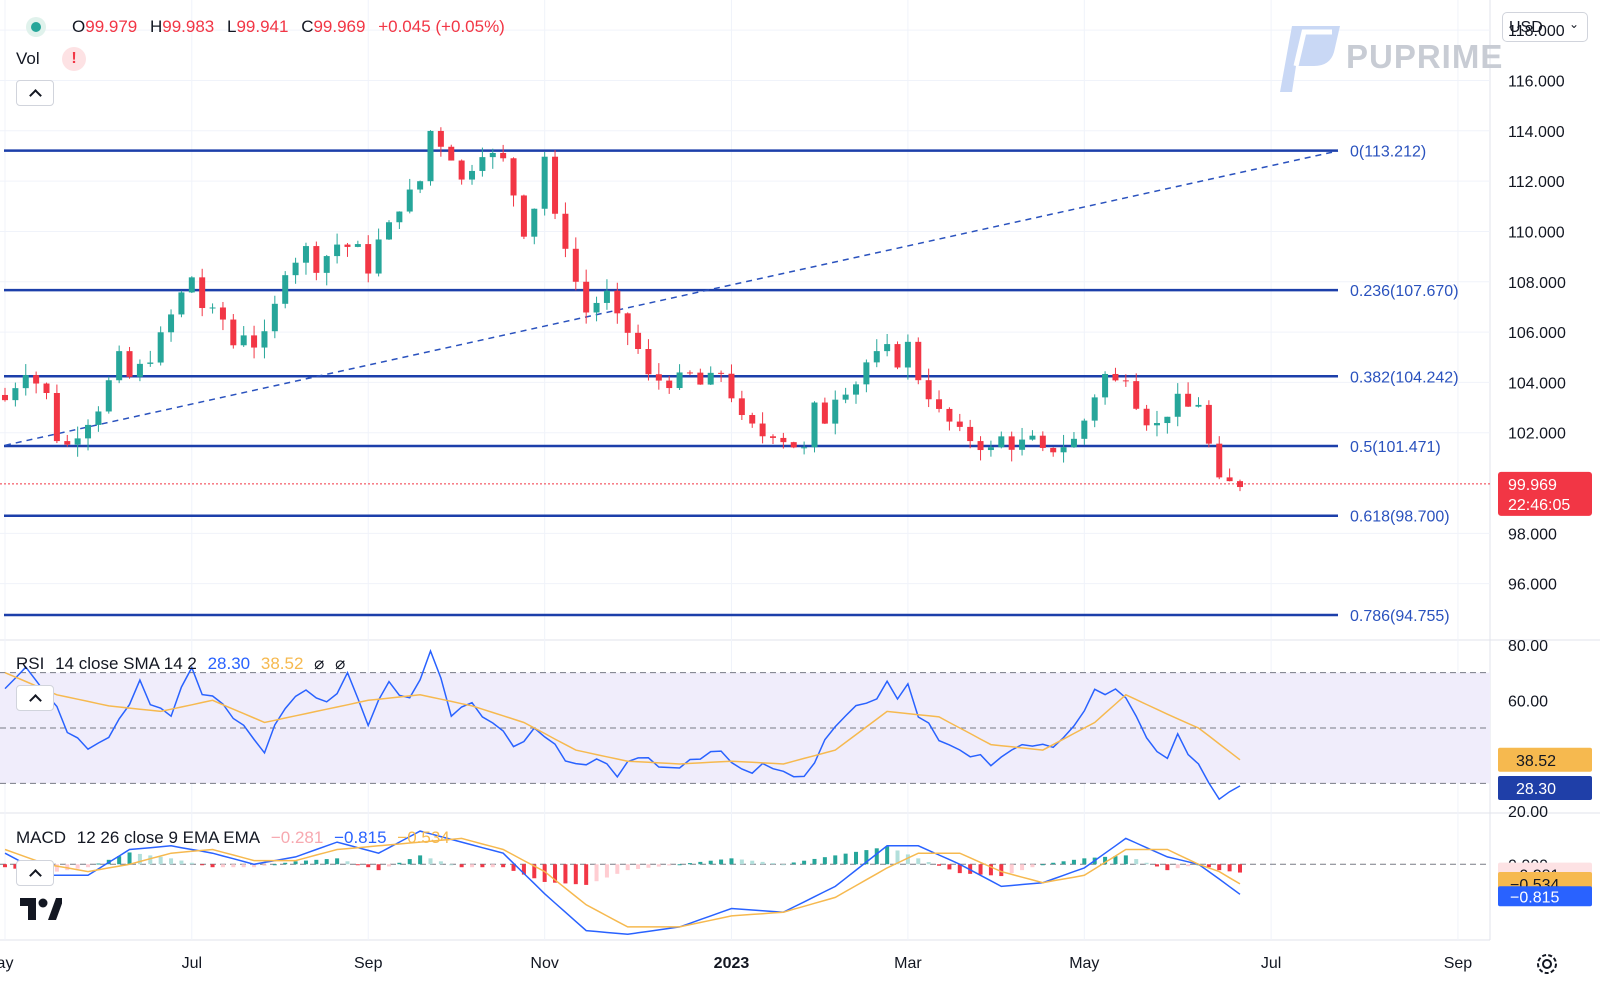 This screenshot has width=1600, height=984. I want to click on collapse-macd-legend-button, so click(35, 873).